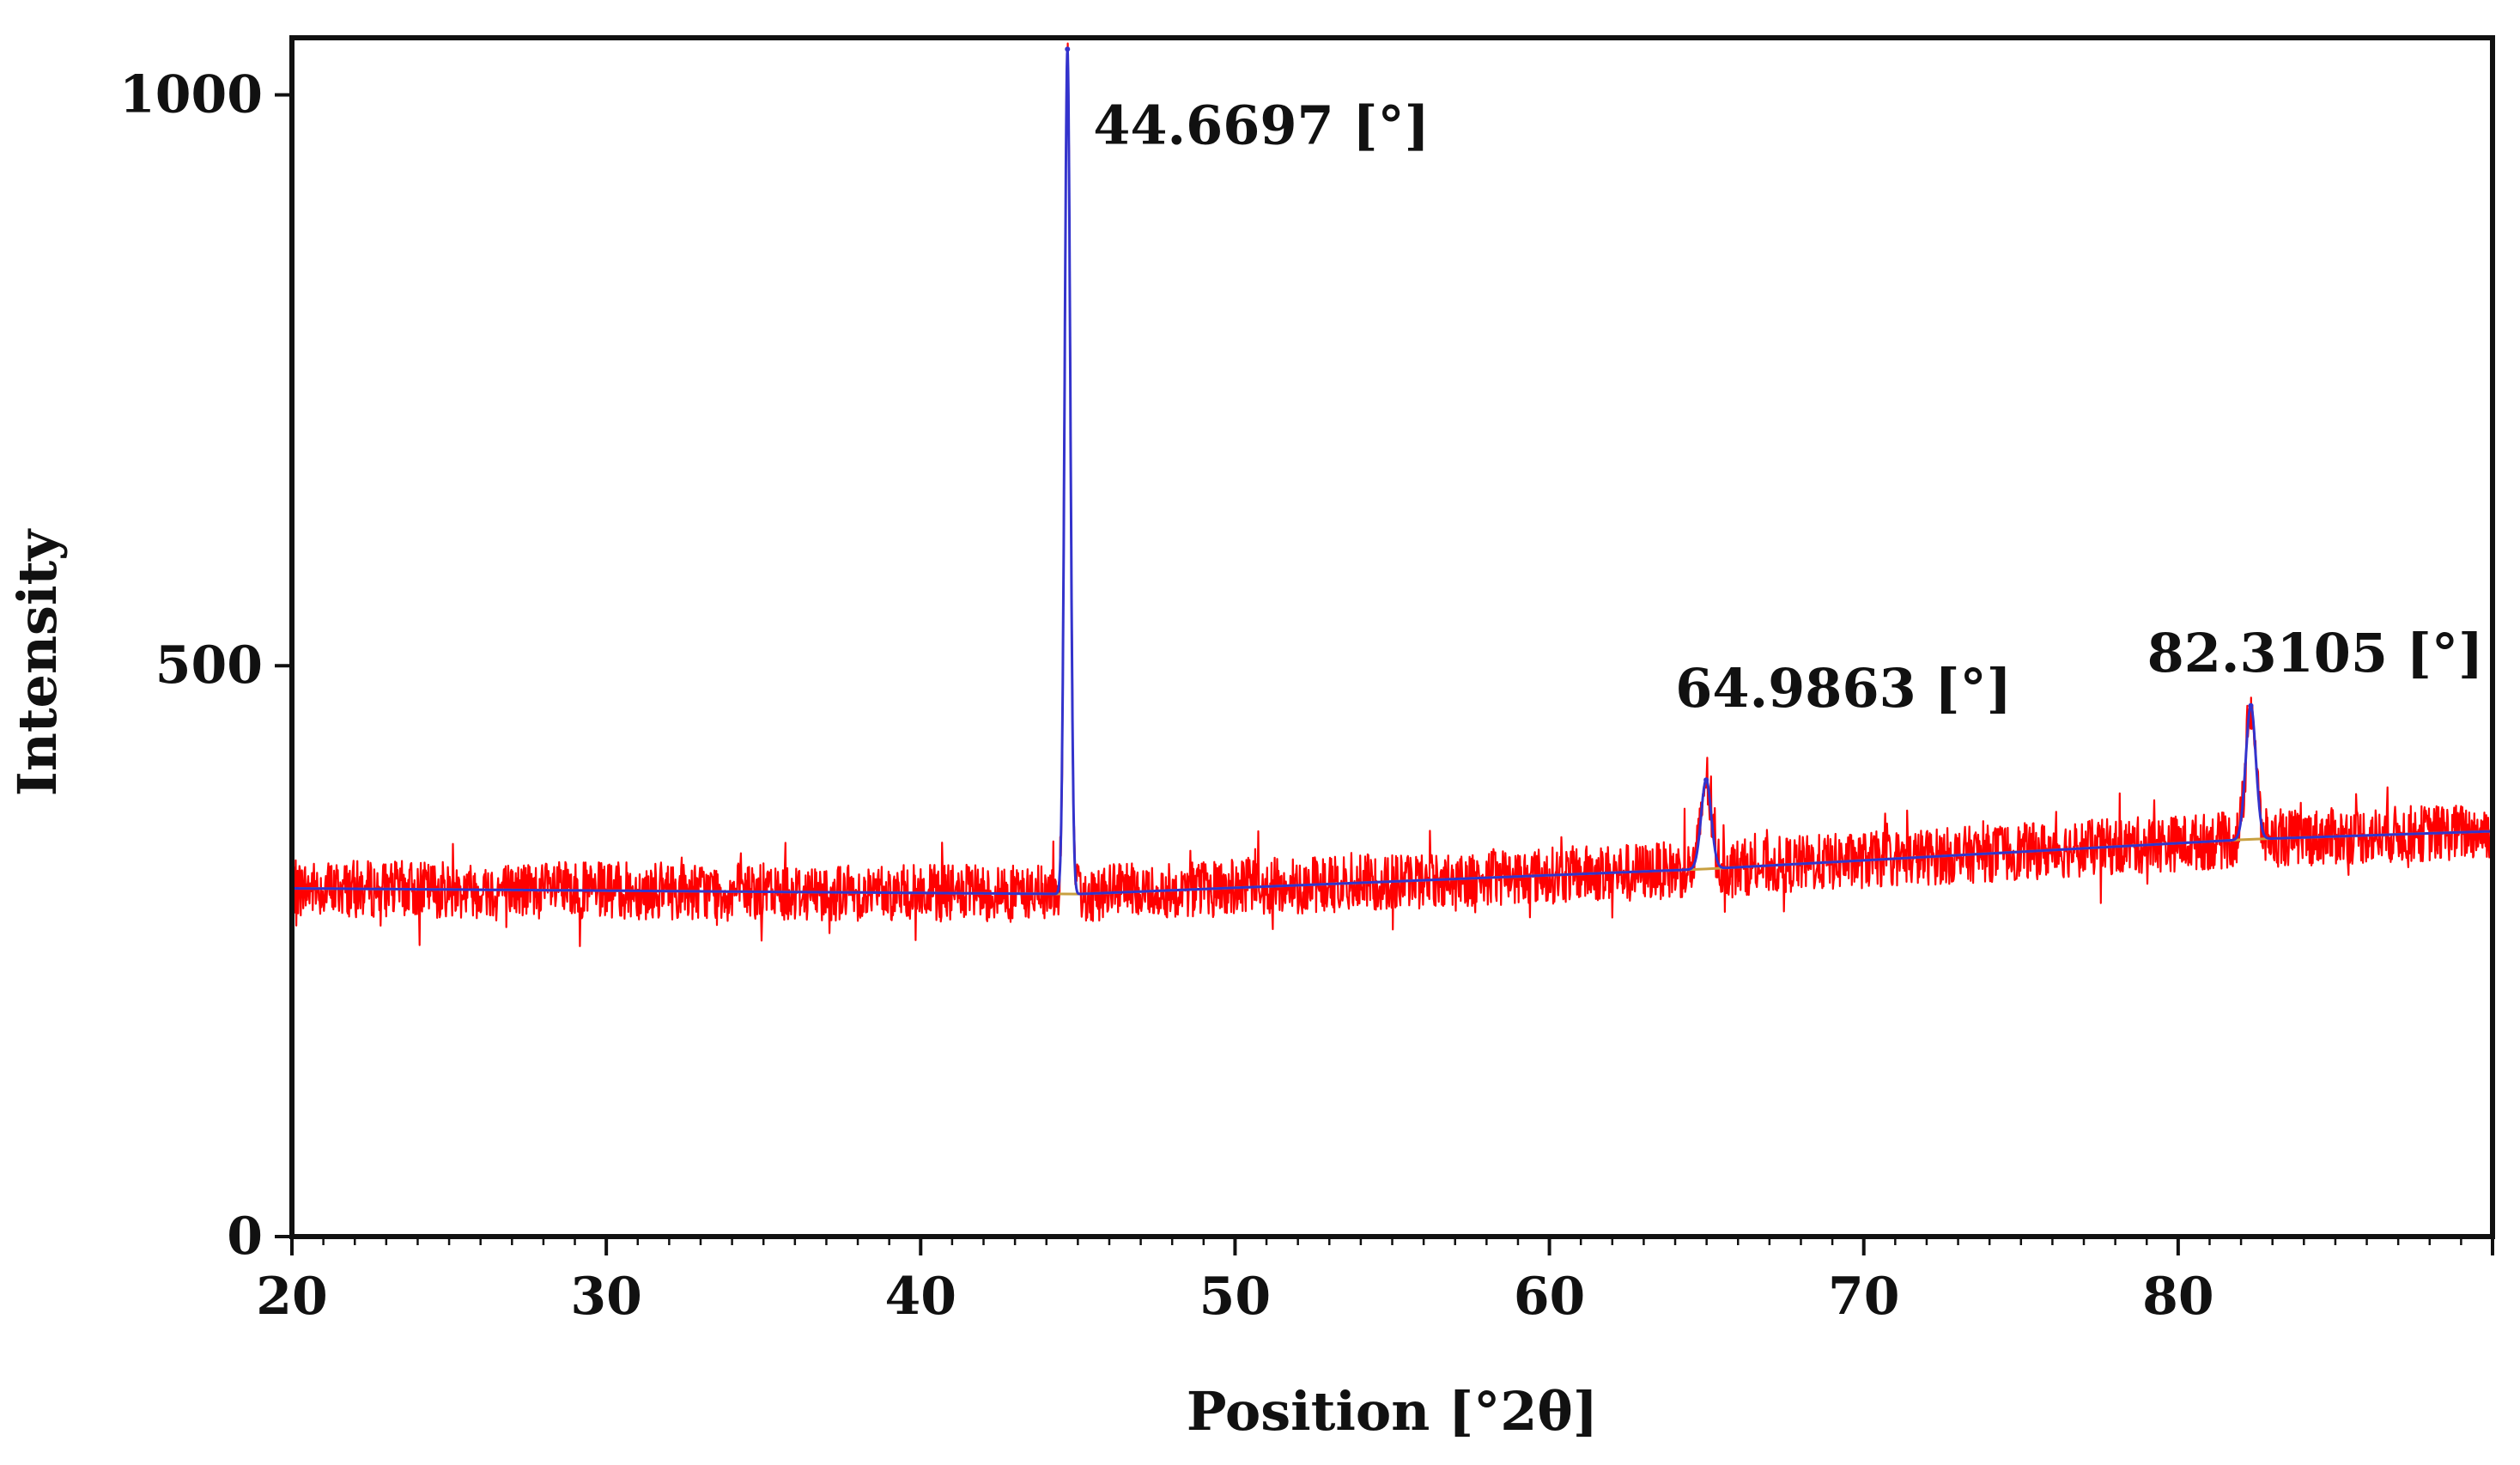 This screenshot has width=2520, height=1465. What do you see at coordinates (292, 1297) in the screenshot?
I see `x-tick-label: 20` at bounding box center [292, 1297].